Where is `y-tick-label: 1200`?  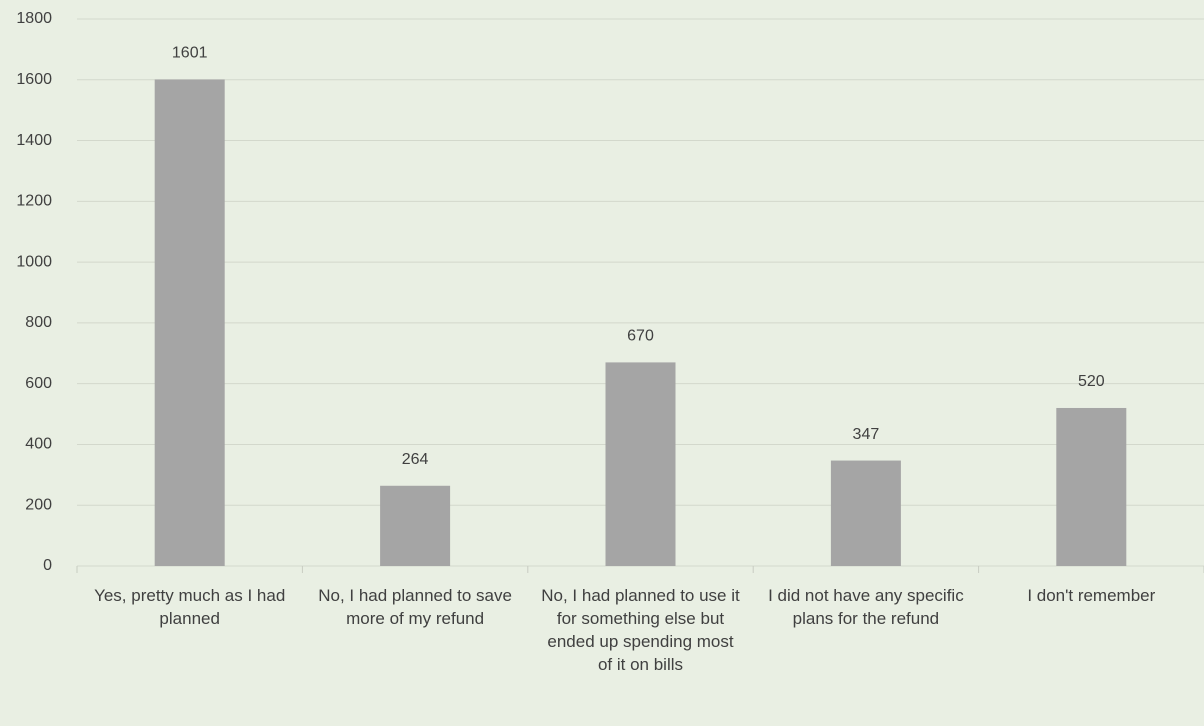
y-tick-label: 1200 is located at coordinates (34, 201).